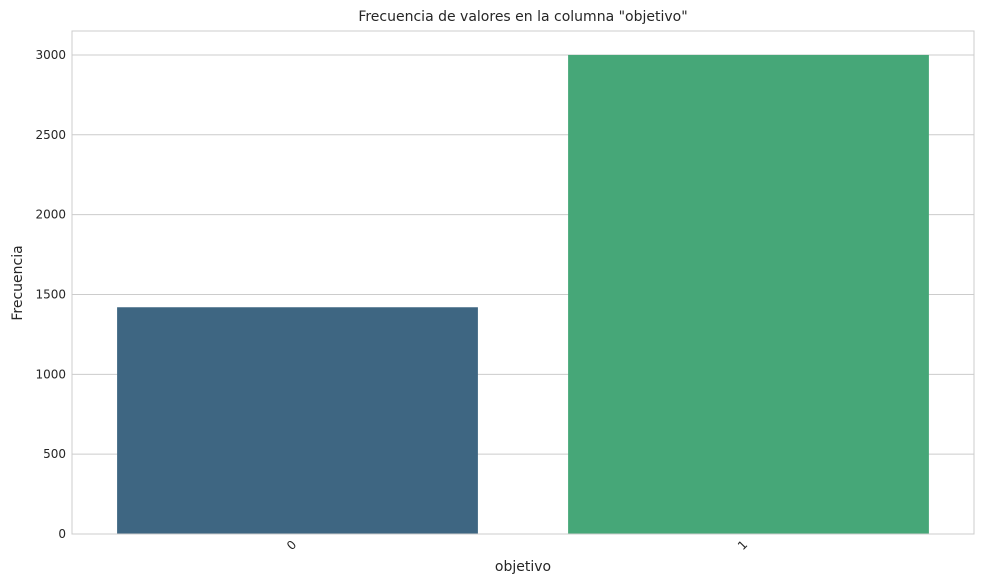 This screenshot has height=584, width=984. What do you see at coordinates (742, 545) in the screenshot?
I see `x-tick-label: 1` at bounding box center [742, 545].